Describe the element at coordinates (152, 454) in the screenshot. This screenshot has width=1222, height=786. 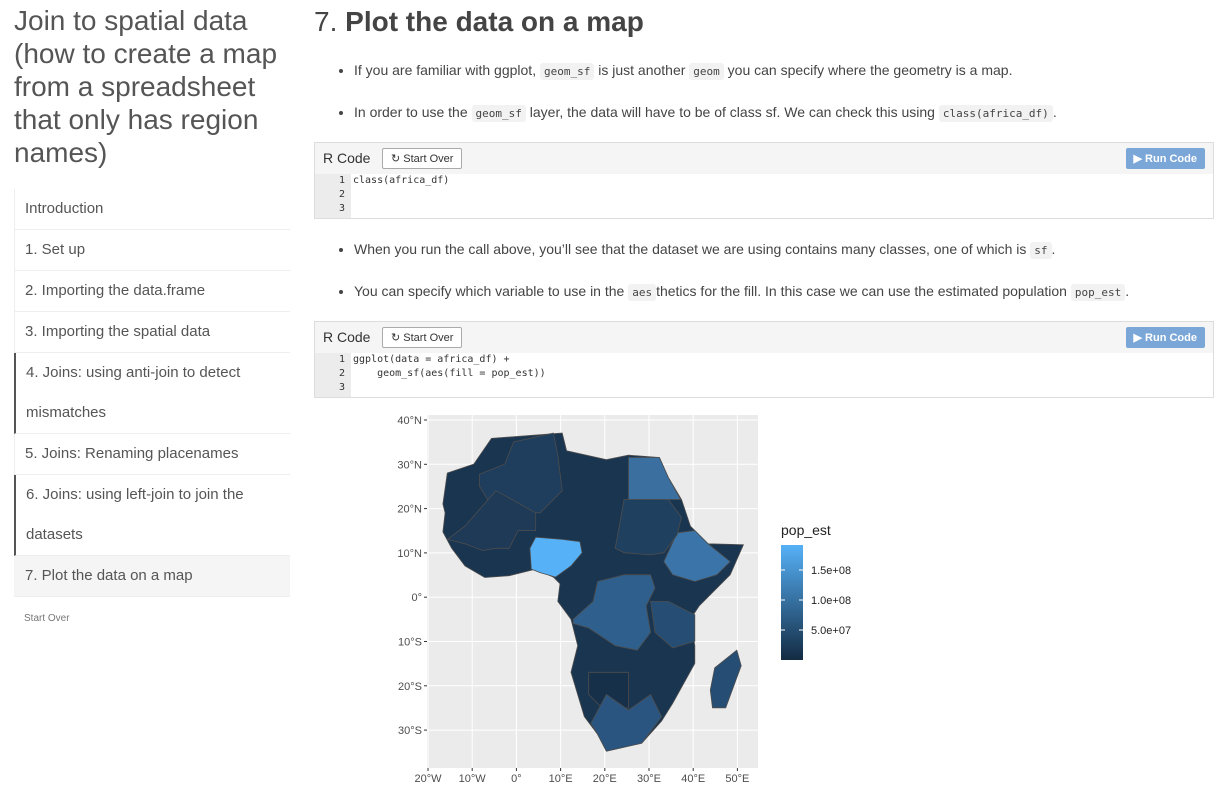
I see `toc-item: 5. Joins: Renaming placenames` at that location.